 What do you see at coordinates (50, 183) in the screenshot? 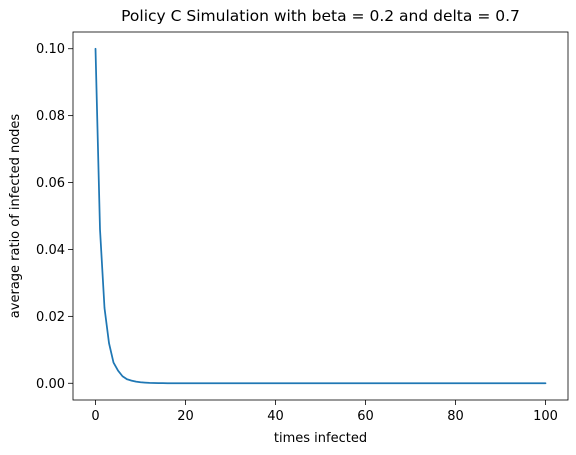
I see `y-tick-label: 0.06` at bounding box center [50, 183].